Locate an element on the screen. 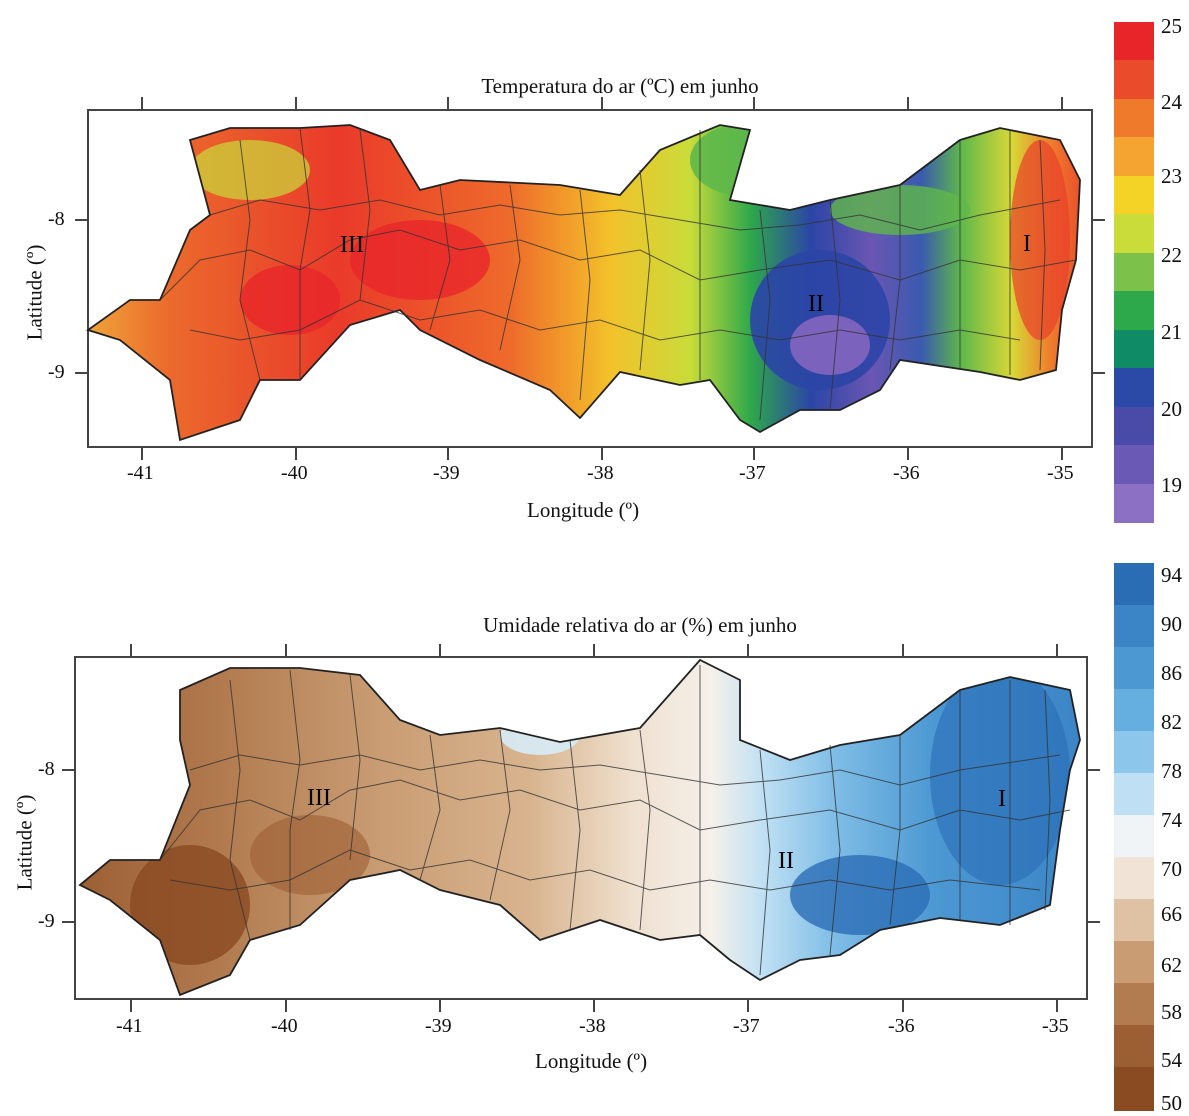 The width and height of the screenshot is (1189, 1116). temperature-xtick-label: -39 is located at coordinates (446, 473).